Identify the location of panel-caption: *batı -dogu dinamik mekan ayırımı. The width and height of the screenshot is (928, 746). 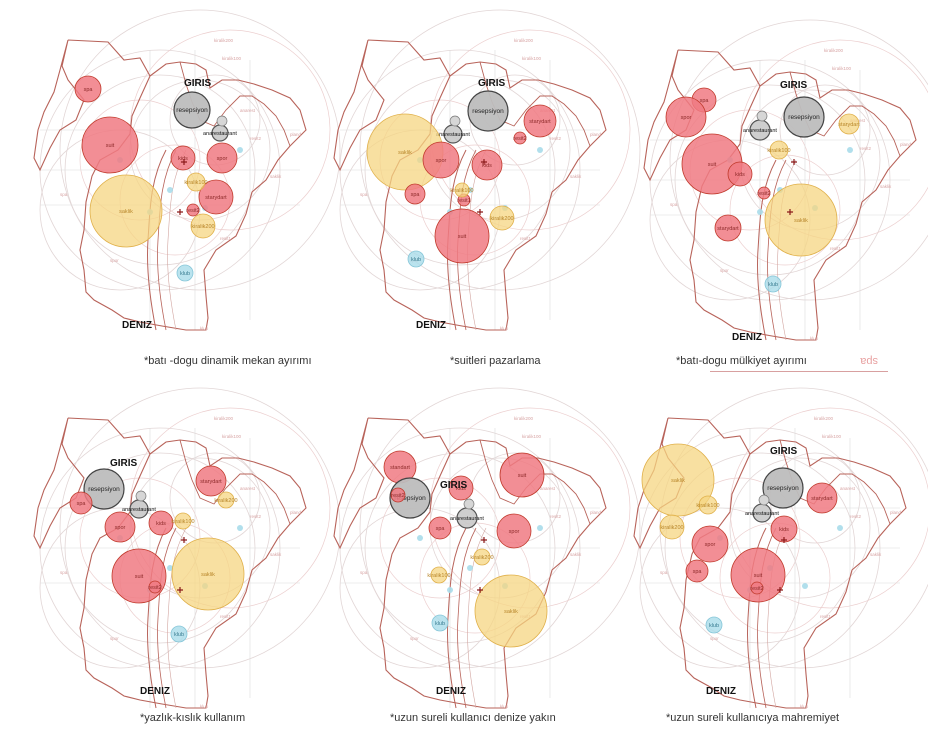
(228, 361).